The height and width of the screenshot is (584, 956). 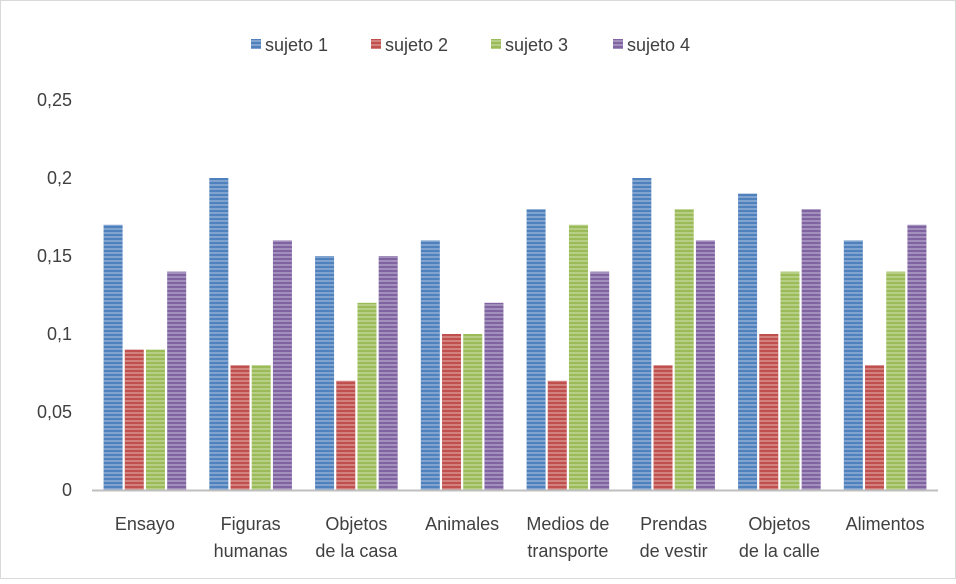 I want to click on x-tick-label: Ensayo, so click(x=145, y=524).